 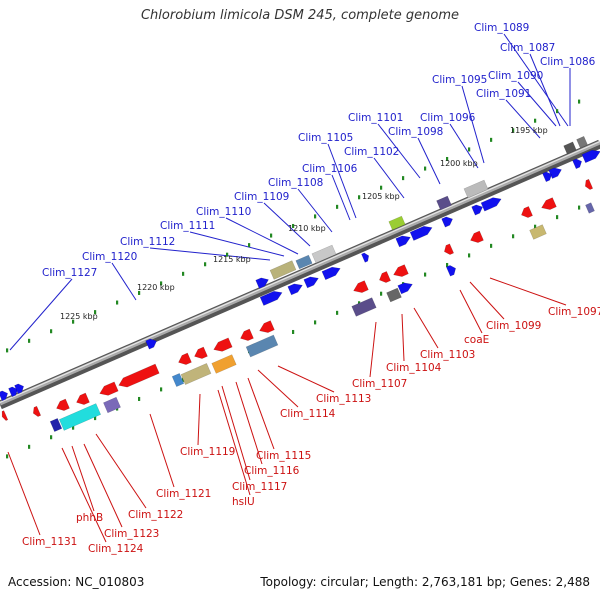 What do you see at coordinates (272, 471) in the screenshot?
I see `gene-label: Clim_1116` at bounding box center [272, 471].